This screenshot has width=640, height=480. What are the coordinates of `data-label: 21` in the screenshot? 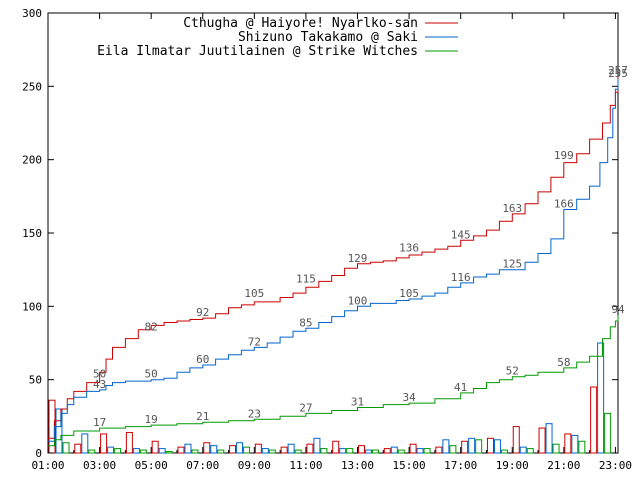 It's located at (202, 416).